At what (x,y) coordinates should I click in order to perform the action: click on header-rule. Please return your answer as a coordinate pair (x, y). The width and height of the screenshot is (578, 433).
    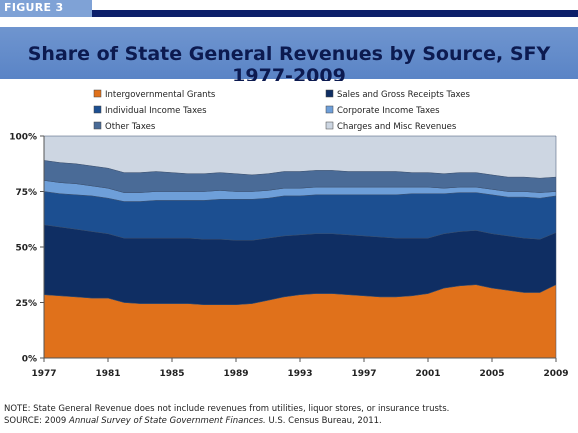
    Looking at the image, I should click on (335, 13).